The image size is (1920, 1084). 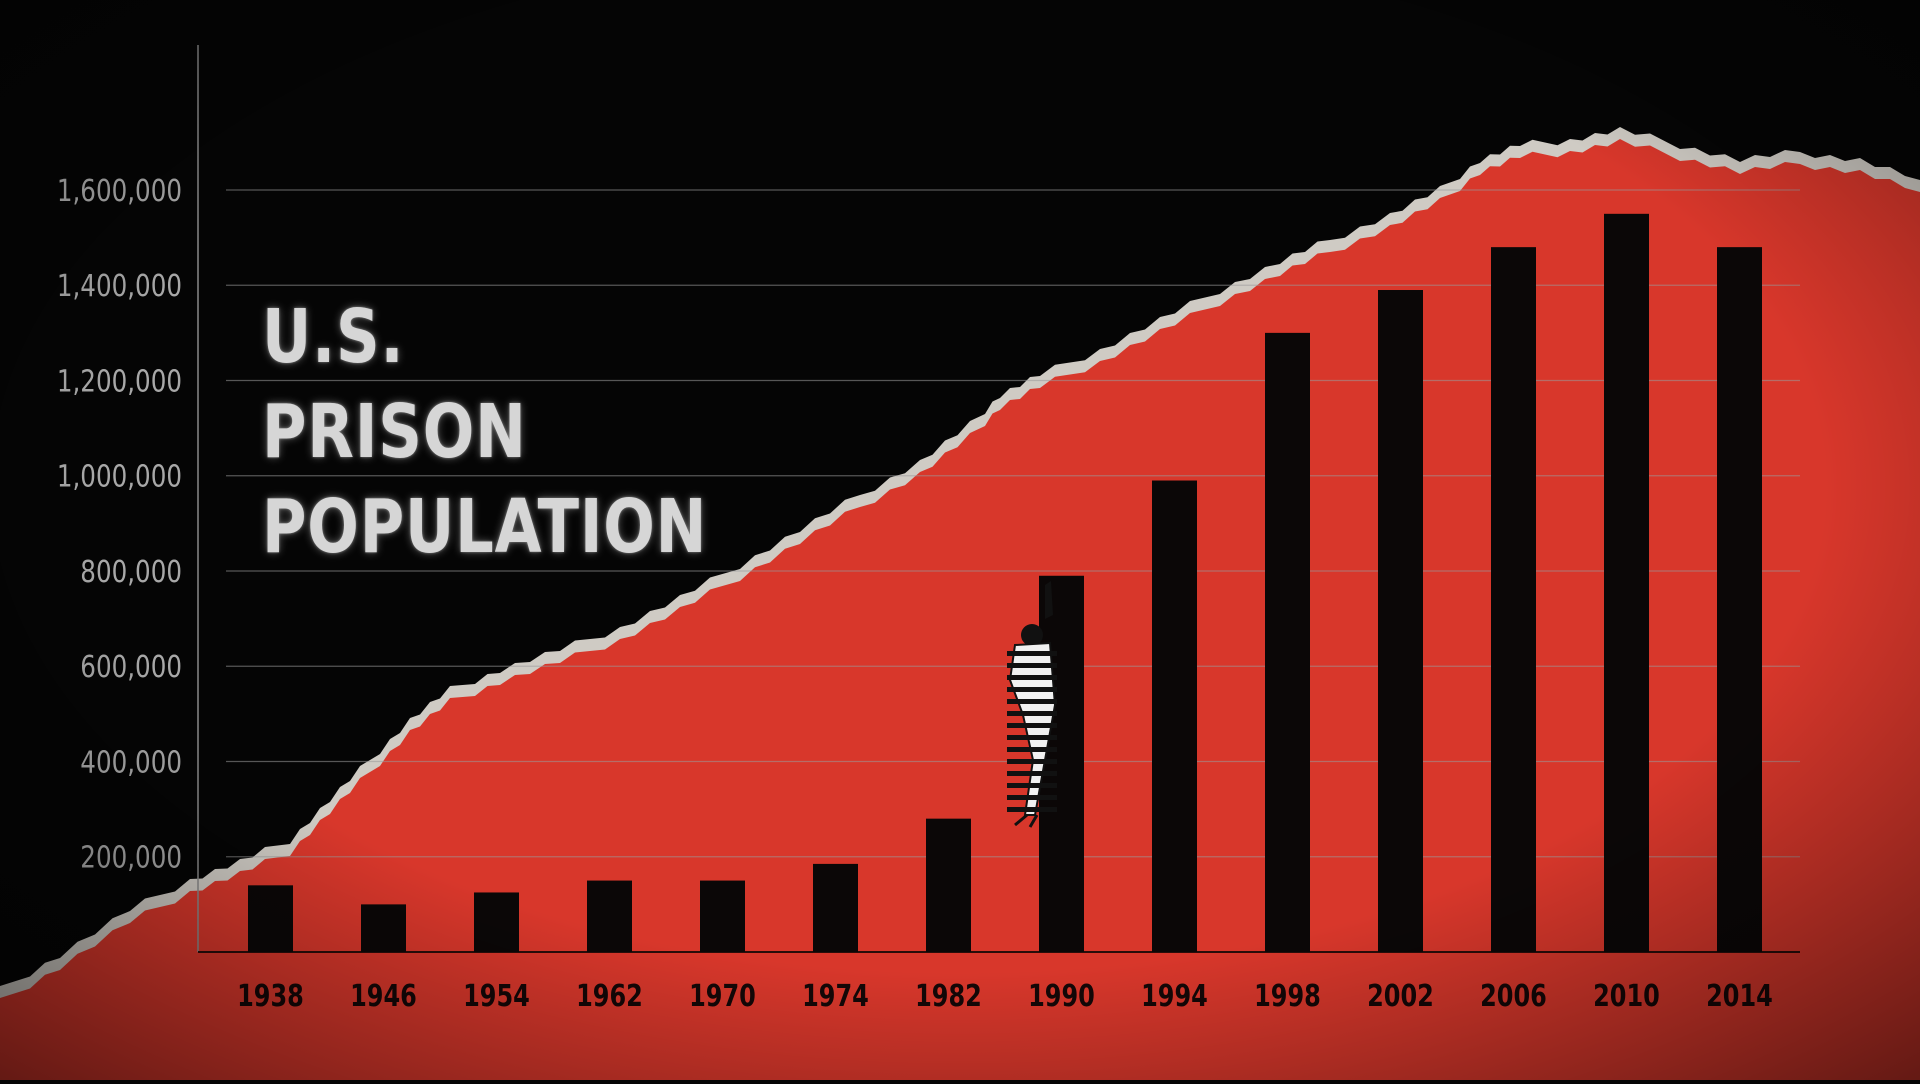 I want to click on x-tick-label: 2006, so click(x=1513, y=996).